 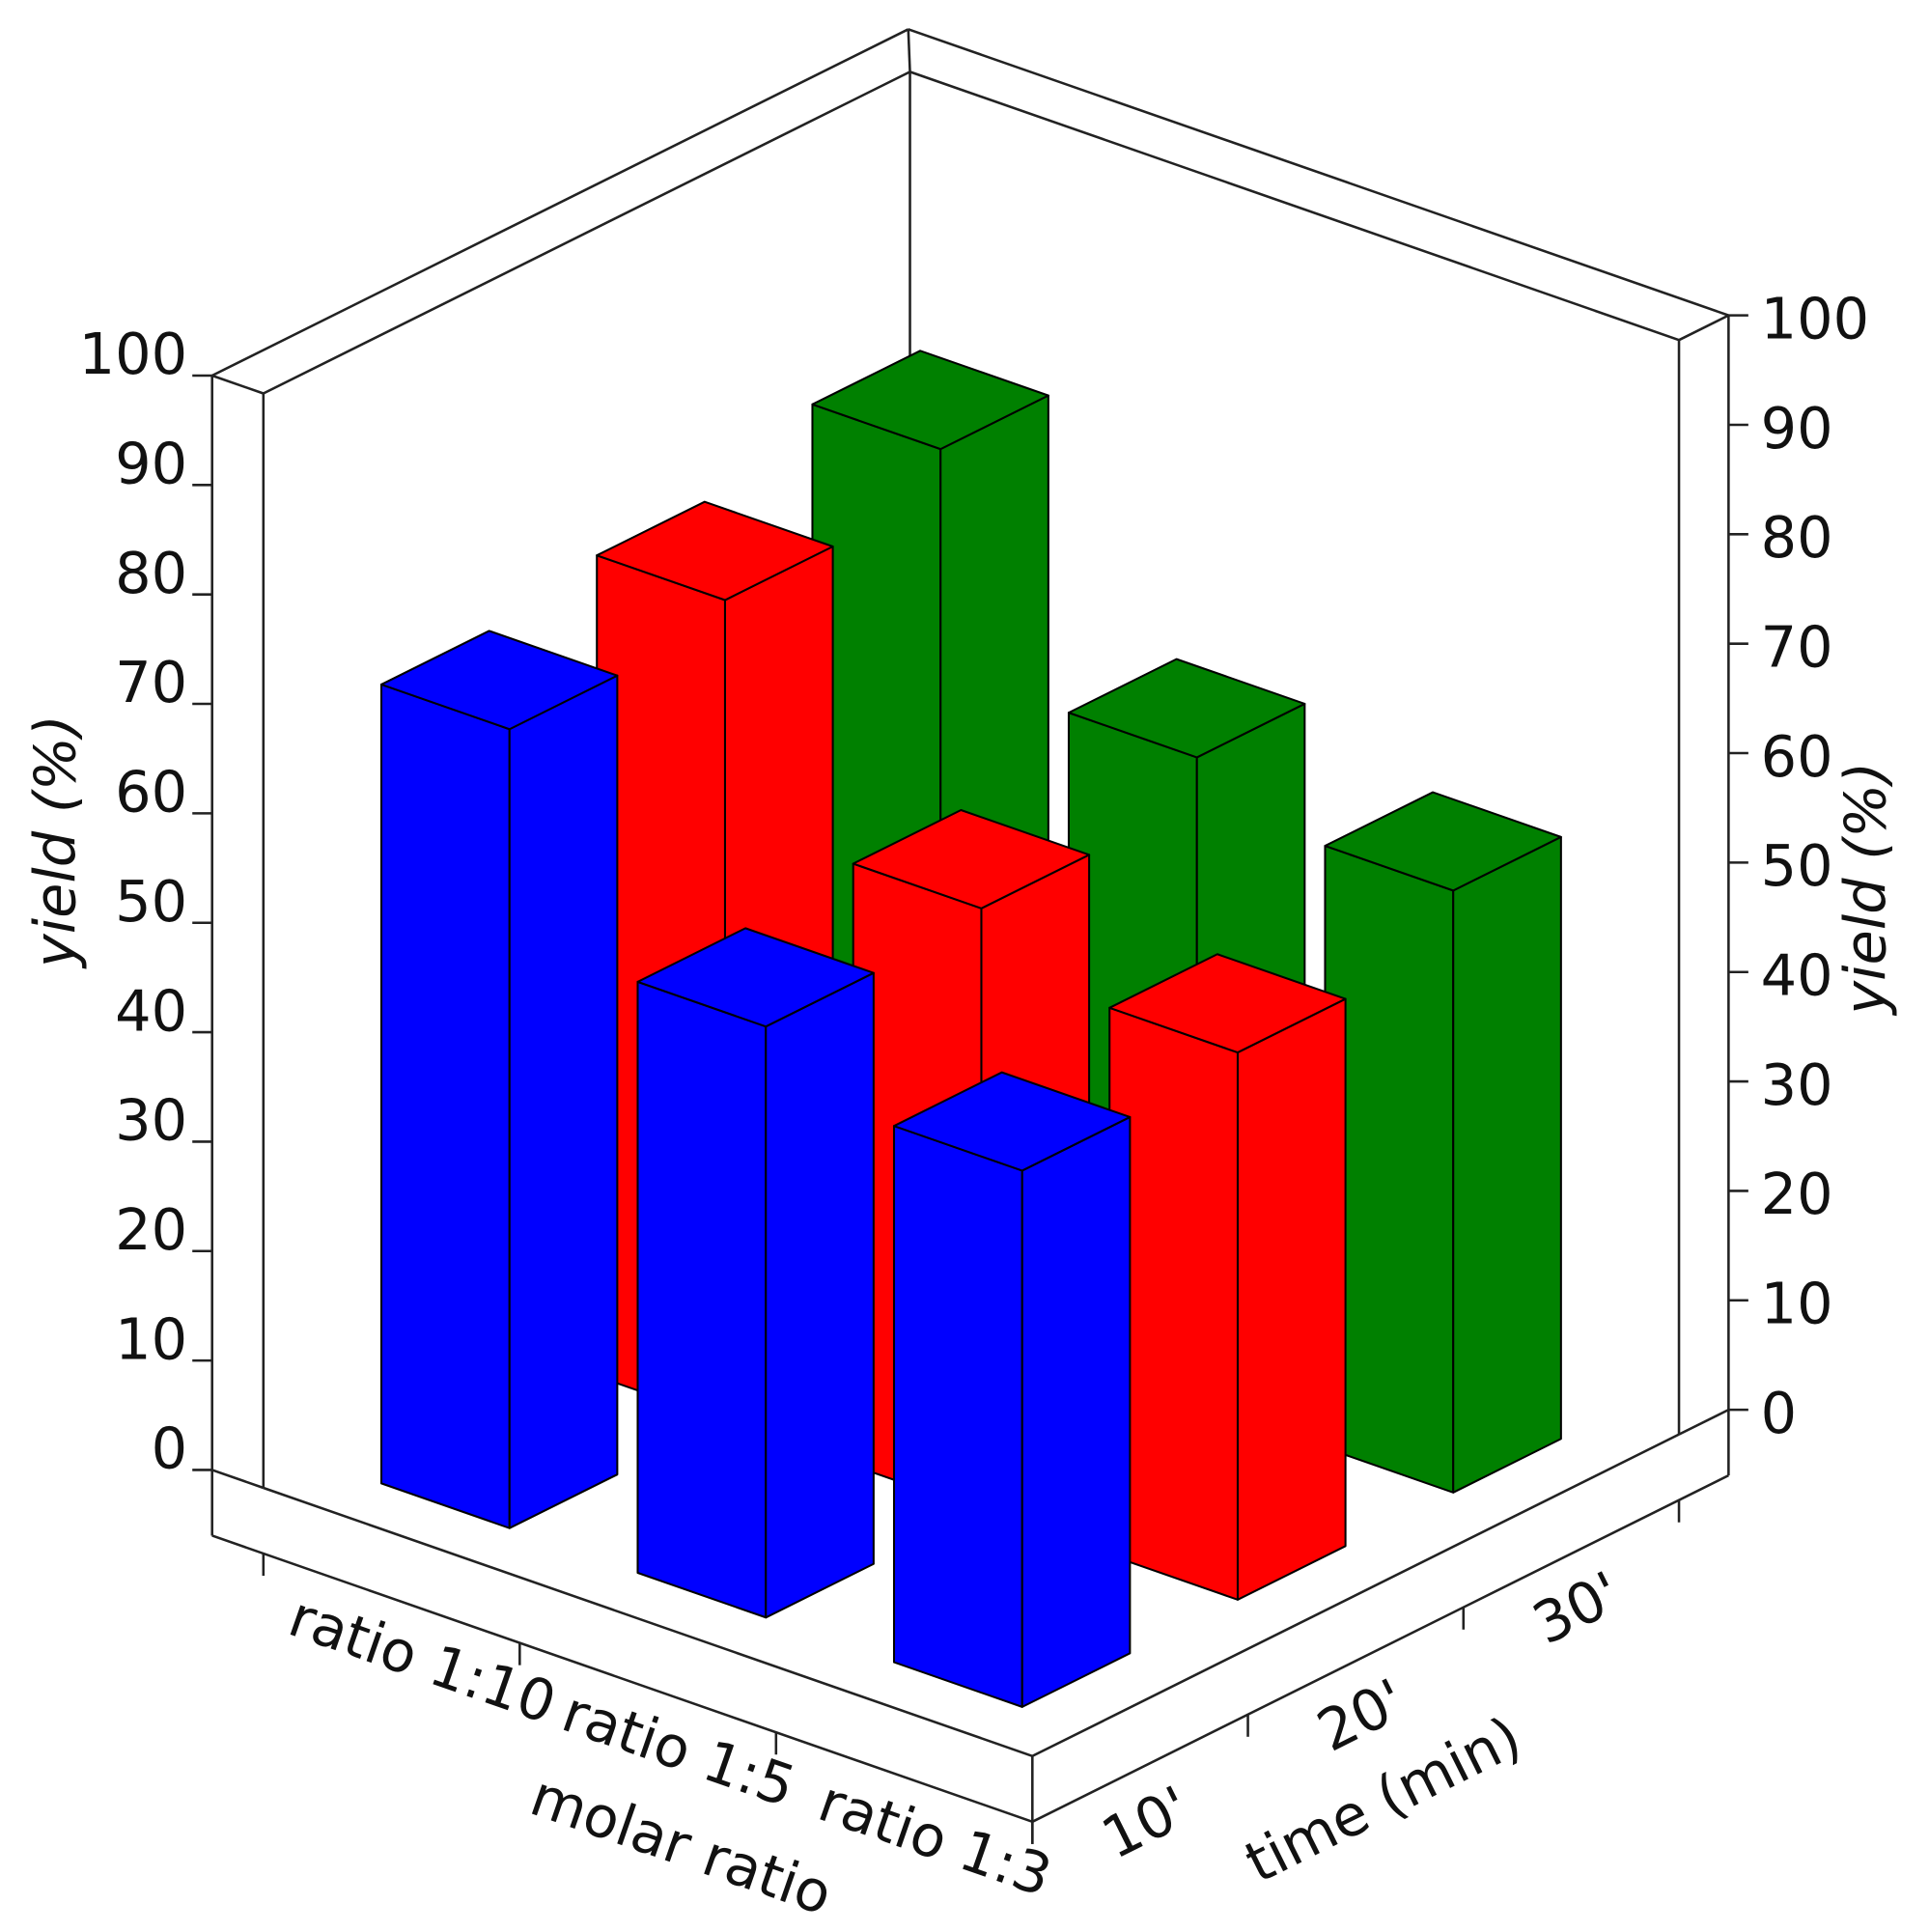 What do you see at coordinates (1797, 757) in the screenshot?
I see `y2-tick-label: 60` at bounding box center [1797, 757].